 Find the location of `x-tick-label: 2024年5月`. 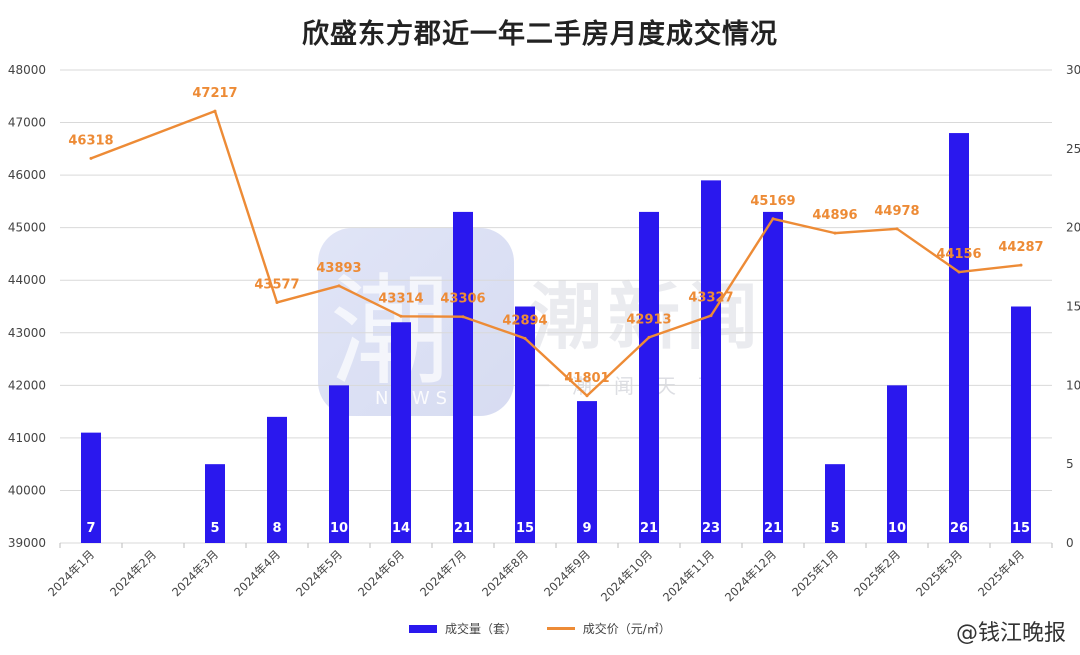

x-tick-label: 2024年5月 is located at coordinates (319, 573).